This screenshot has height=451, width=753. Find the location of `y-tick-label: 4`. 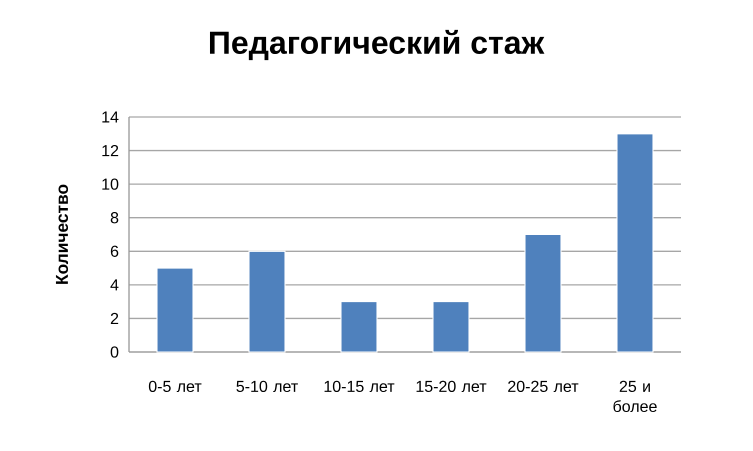

y-tick-label: 4 is located at coordinates (114, 284).